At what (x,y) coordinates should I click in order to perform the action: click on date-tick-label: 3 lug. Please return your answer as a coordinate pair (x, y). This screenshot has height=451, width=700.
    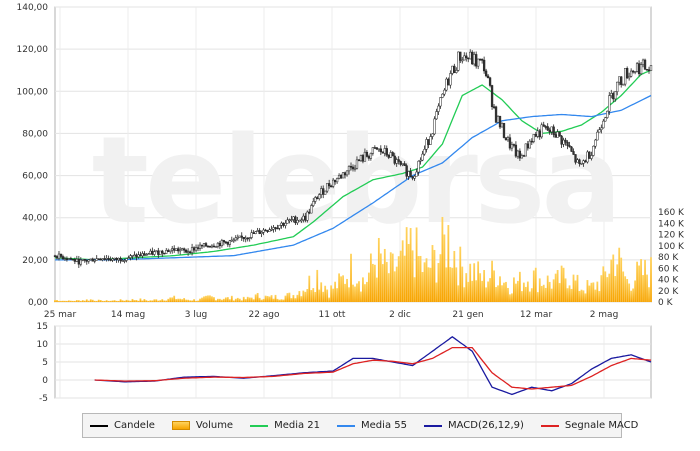
    Looking at the image, I should click on (196, 315).